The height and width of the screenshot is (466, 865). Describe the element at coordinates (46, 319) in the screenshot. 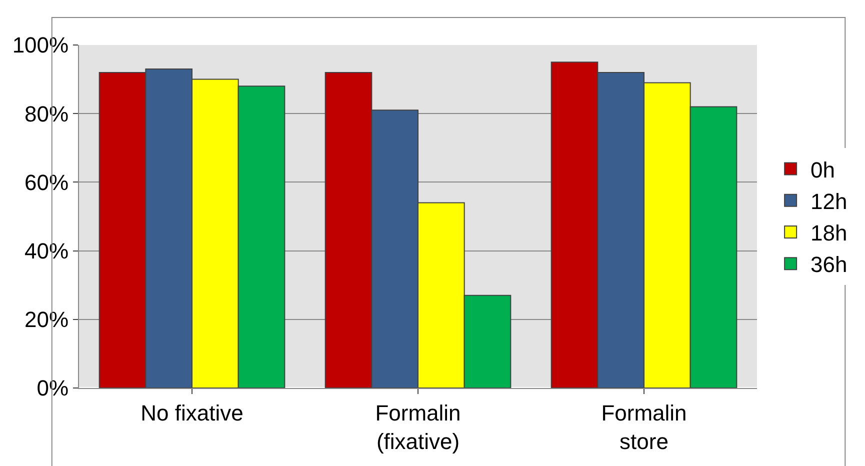

I see `y-tick-label: 20%` at that location.